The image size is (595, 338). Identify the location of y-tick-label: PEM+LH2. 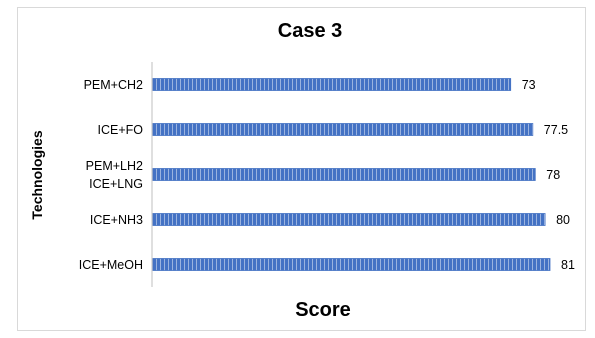
(114, 166).